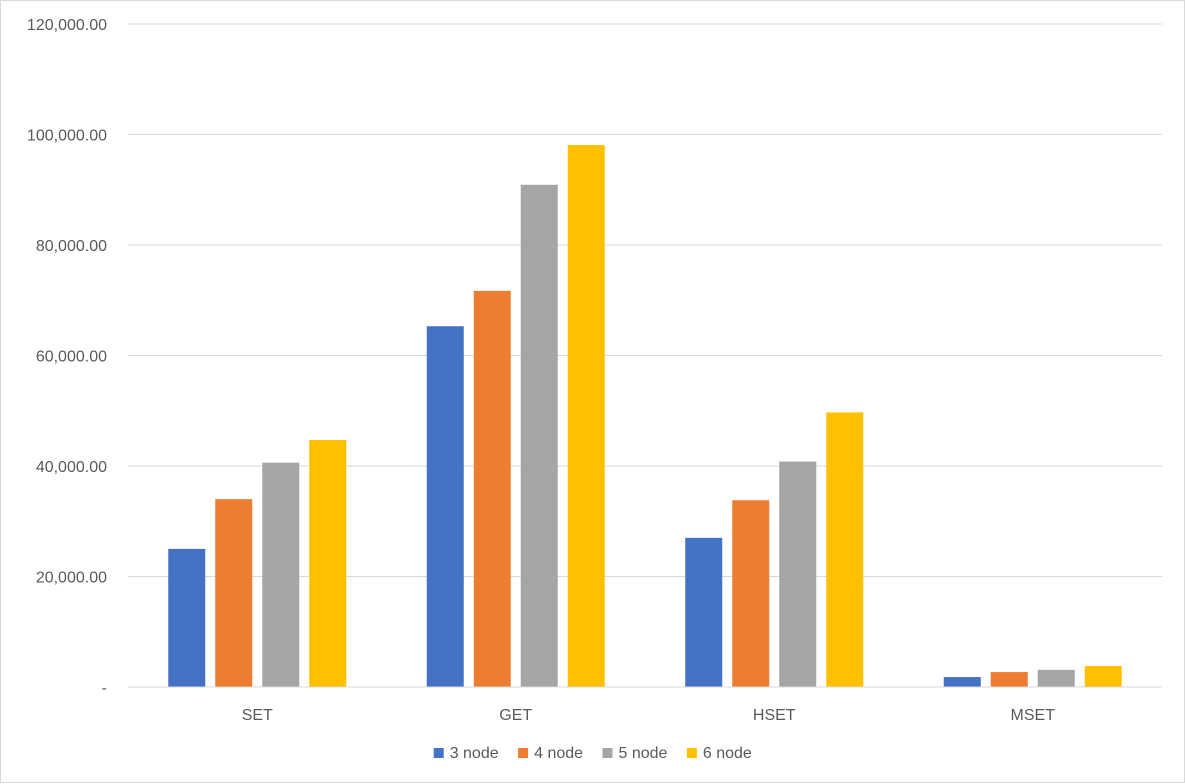 The width and height of the screenshot is (1185, 784). Describe the element at coordinates (257, 715) in the screenshot. I see `x-category-label: SET` at that location.